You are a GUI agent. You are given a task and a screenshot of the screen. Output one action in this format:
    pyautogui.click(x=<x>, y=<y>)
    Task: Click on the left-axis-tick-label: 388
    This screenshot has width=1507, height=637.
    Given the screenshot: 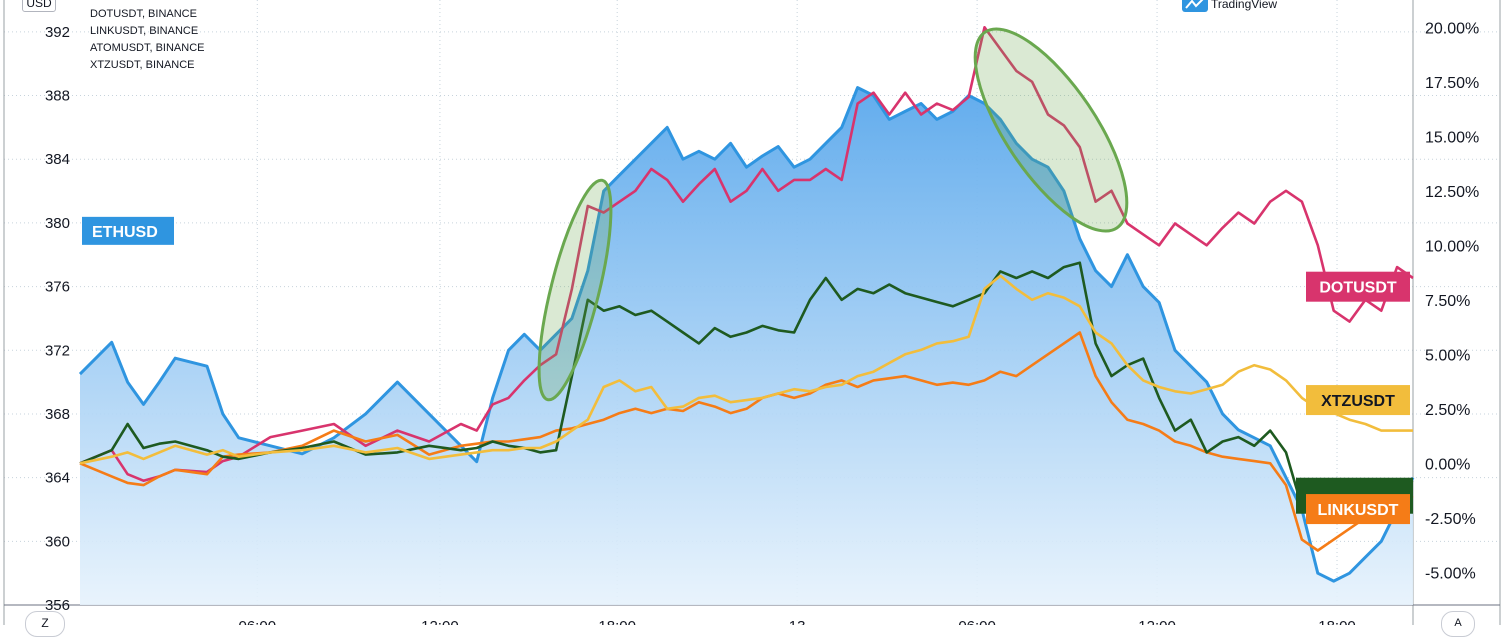 What is the action you would take?
    pyautogui.click(x=57, y=96)
    